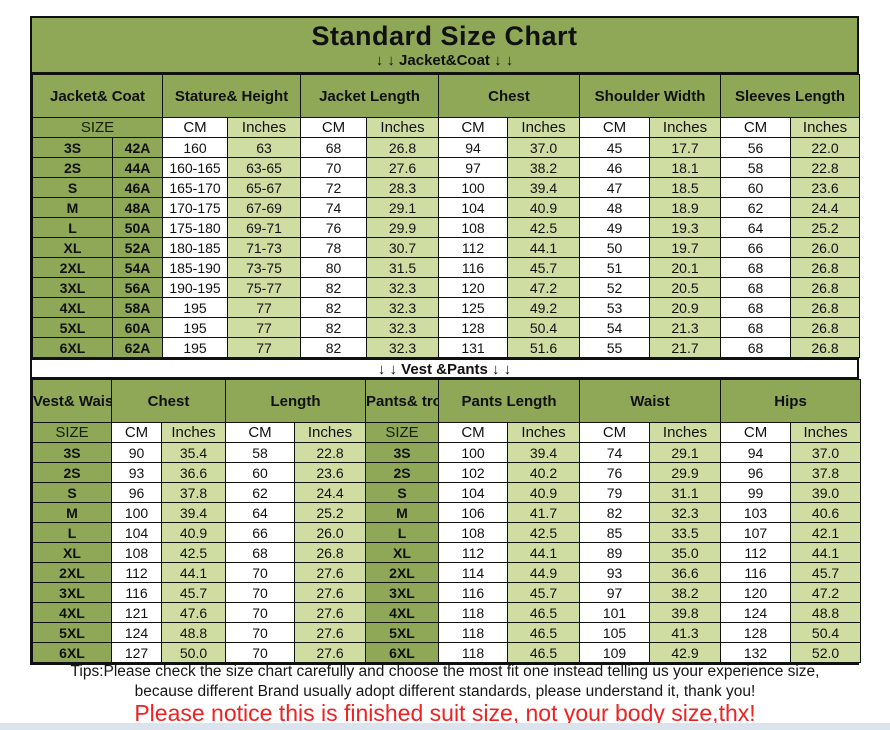  What do you see at coordinates (195, 327) in the screenshot?
I see `cell-cm: 195` at bounding box center [195, 327].